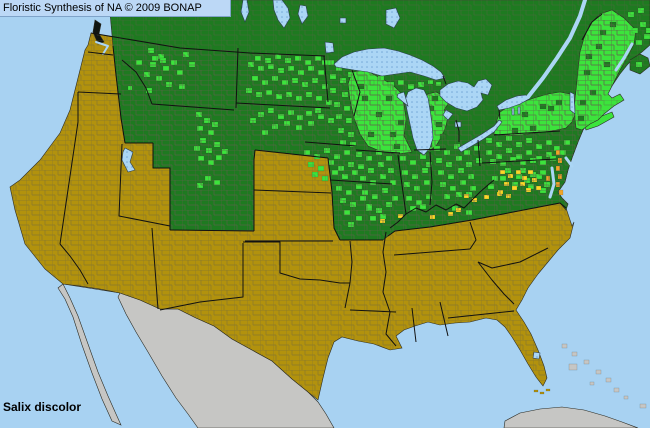 The image size is (650, 428). I want to click on lake-erie, so click(480, 136).